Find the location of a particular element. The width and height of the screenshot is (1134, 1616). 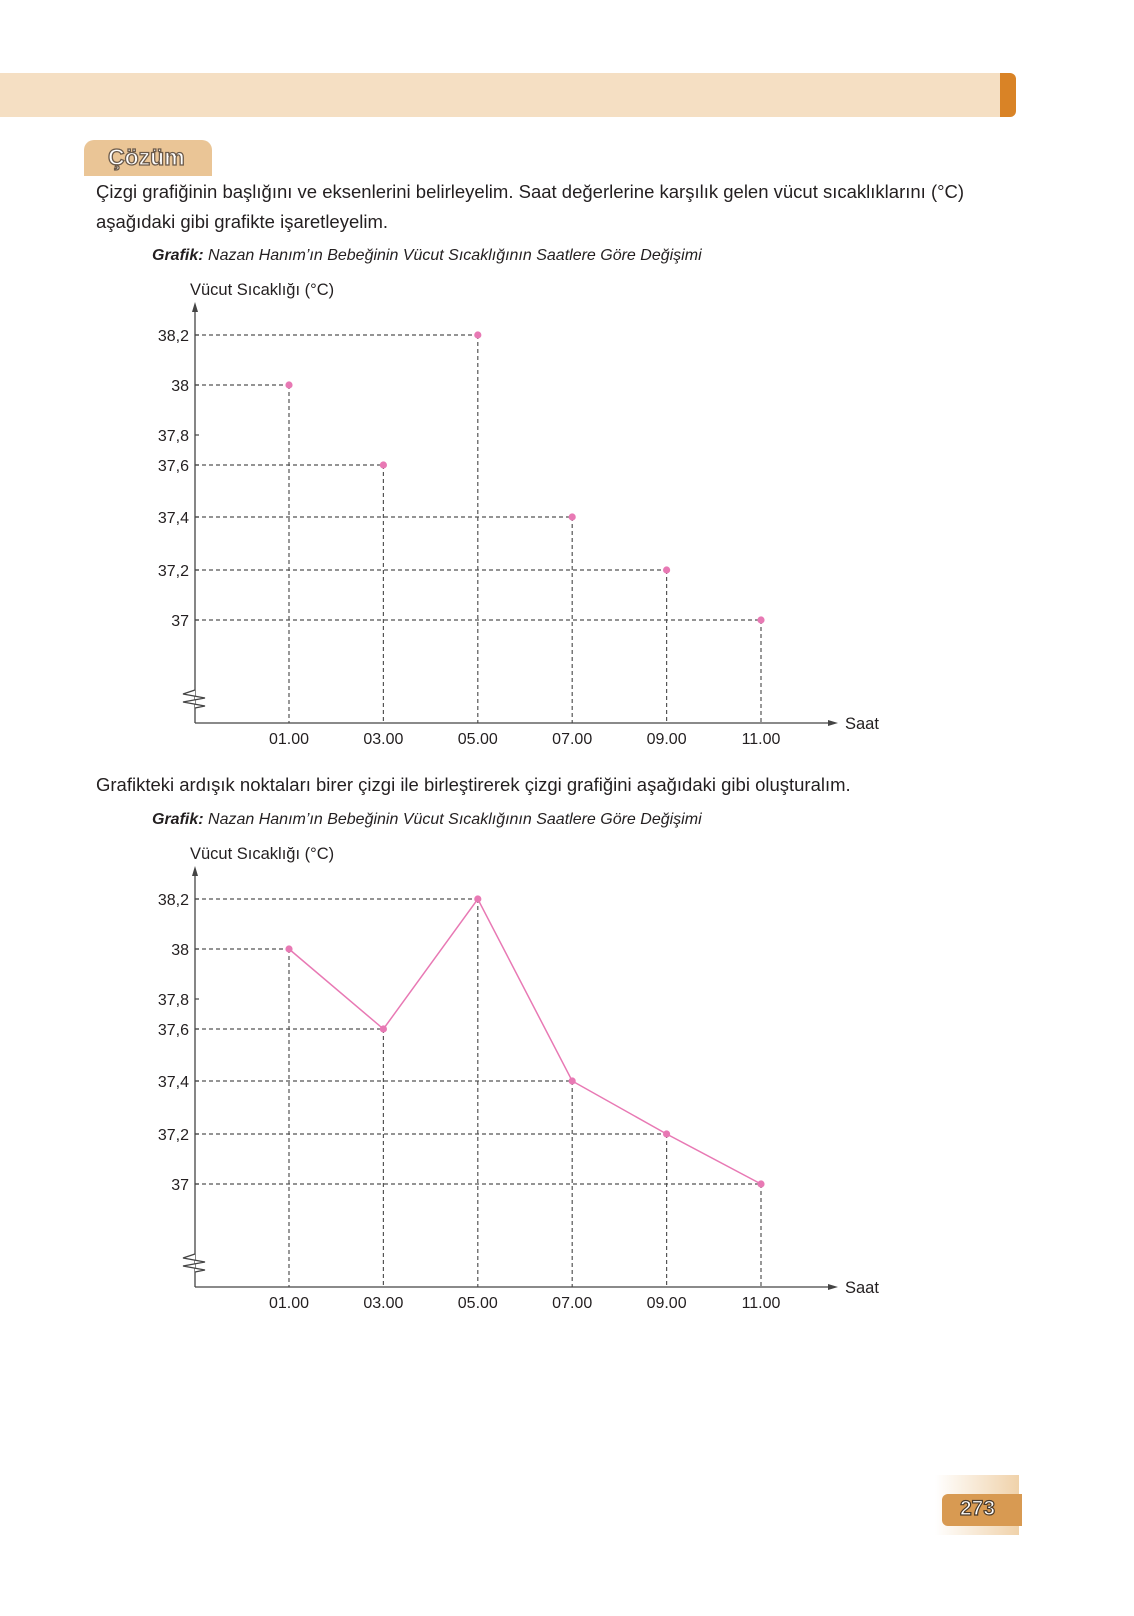

page-number: 273 is located at coordinates (977, 1508).